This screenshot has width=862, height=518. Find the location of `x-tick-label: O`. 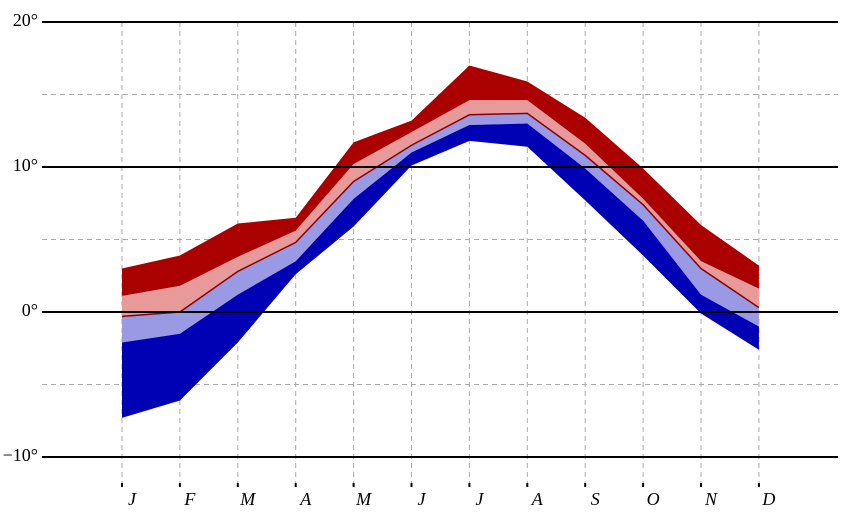

x-tick-label: O is located at coordinates (653, 499).